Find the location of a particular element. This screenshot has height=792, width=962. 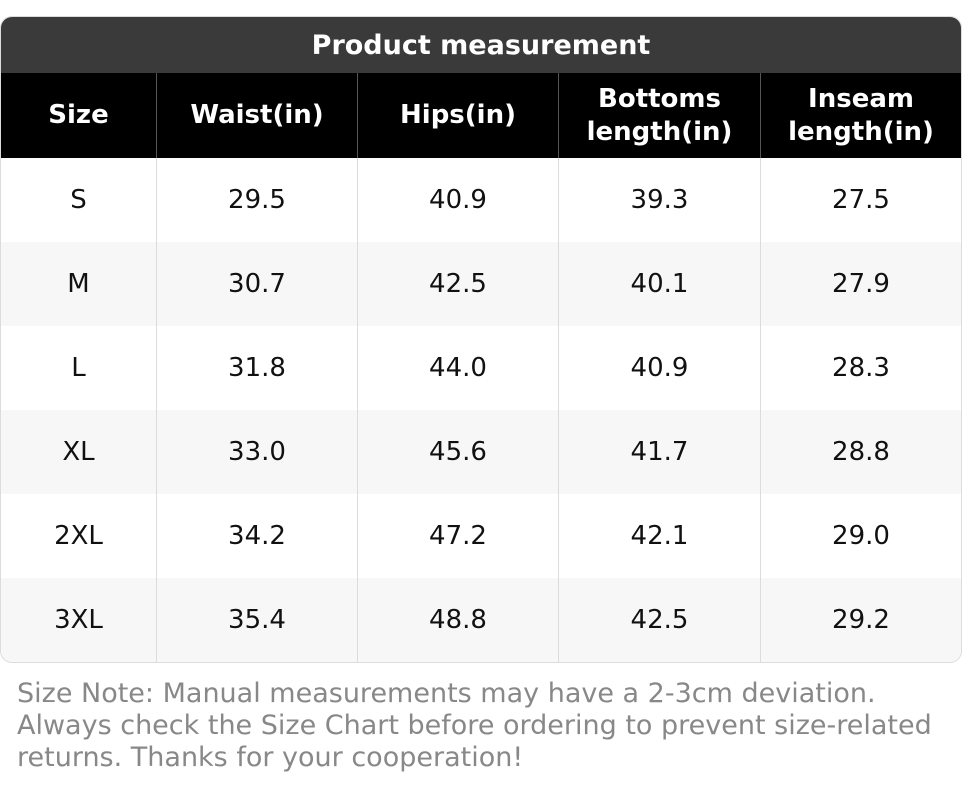

table-cell: 31.8 is located at coordinates (256, 368).